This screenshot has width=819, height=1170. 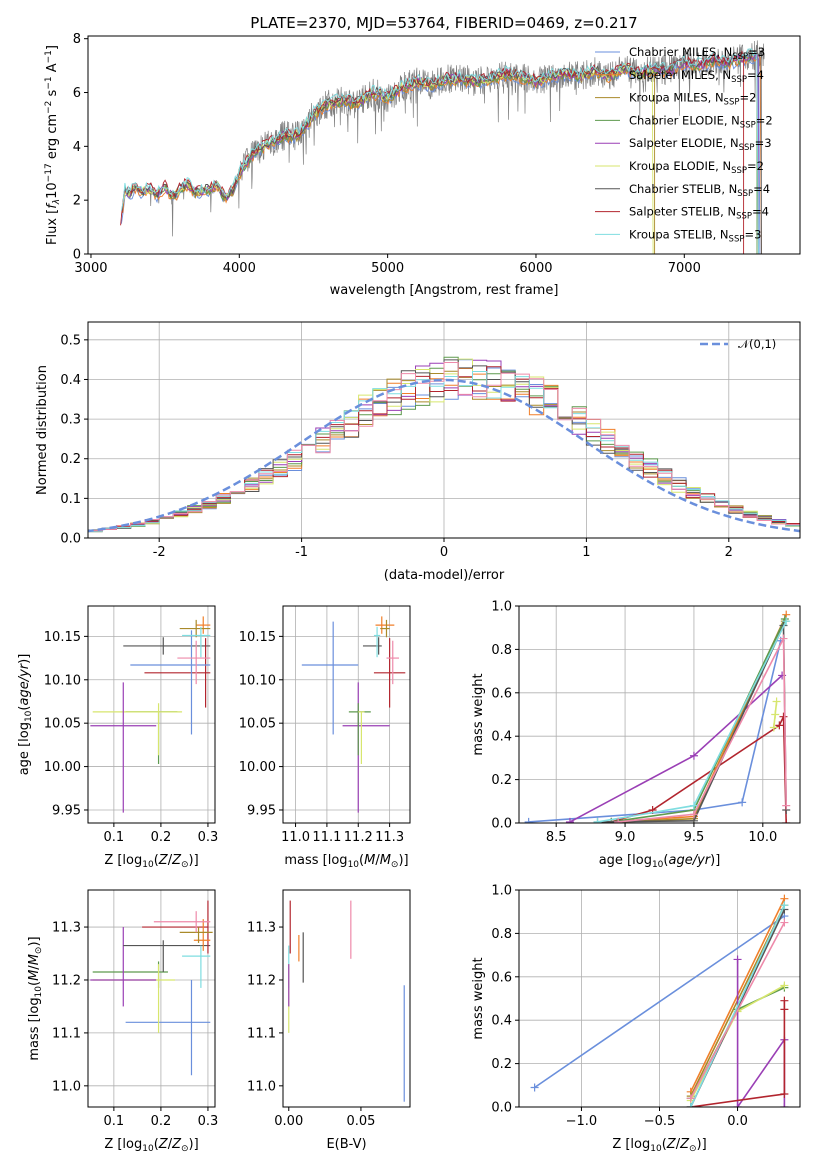 I want to click on x-tick-label: 0.0, so click(x=737, y=1121).